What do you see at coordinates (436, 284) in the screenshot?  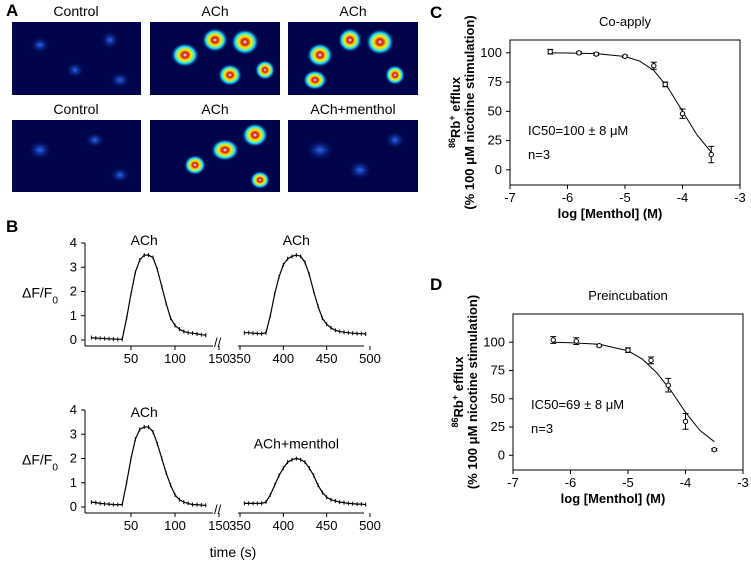 I see `panel-label: D` at bounding box center [436, 284].